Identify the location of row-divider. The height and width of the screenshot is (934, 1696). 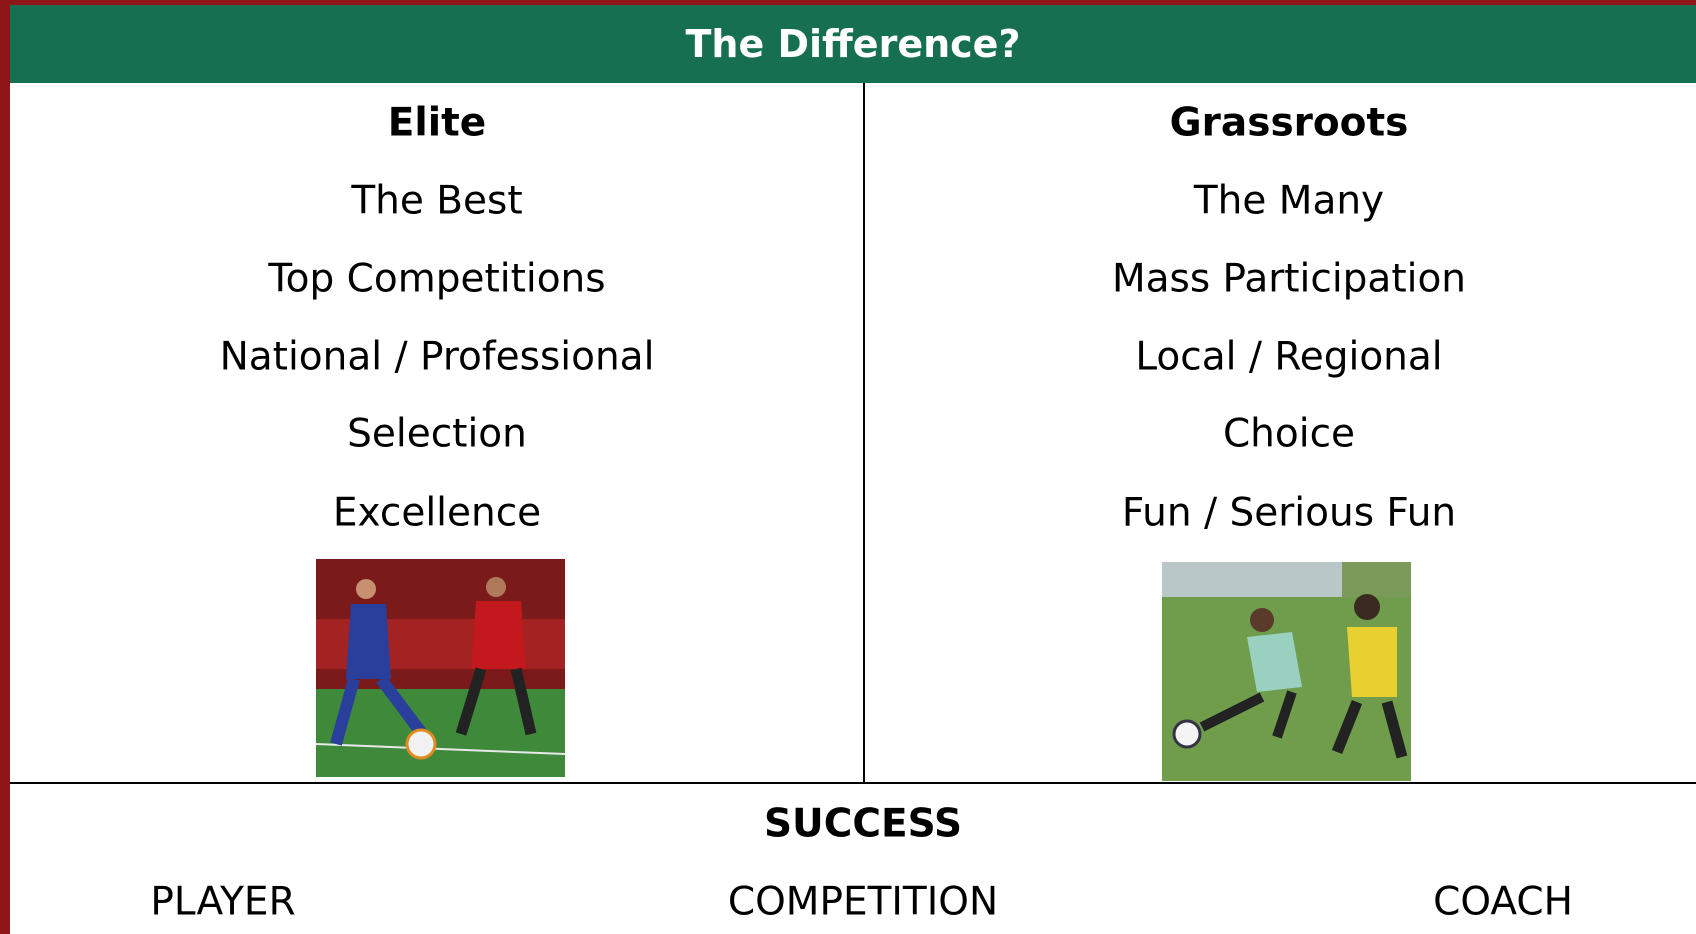
(853, 783).